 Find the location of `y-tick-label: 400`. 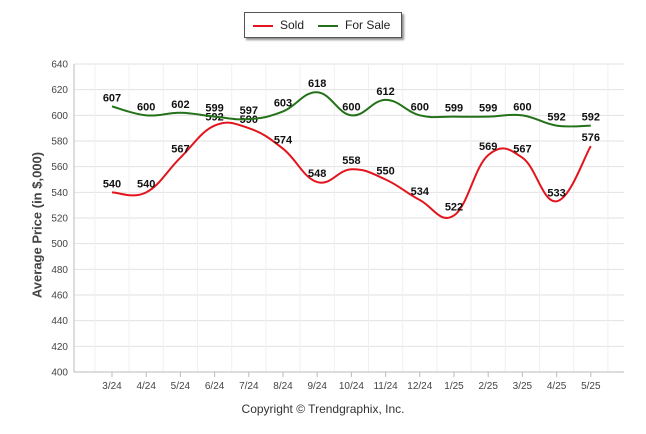

y-tick-label: 400 is located at coordinates (59, 373).